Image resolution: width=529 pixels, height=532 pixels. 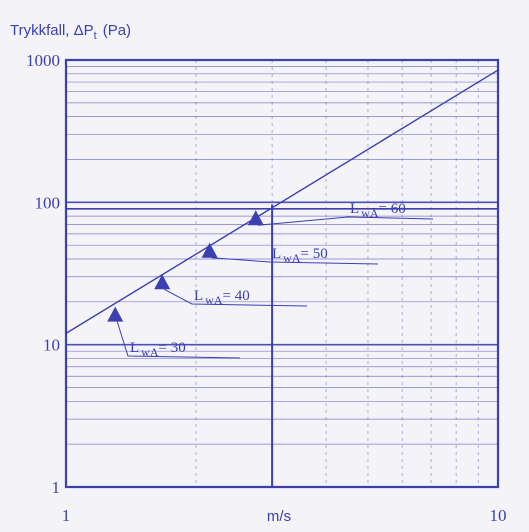 What do you see at coordinates (117, 30) in the screenshot?
I see `chart-title-unit: (Pa)` at bounding box center [117, 30].